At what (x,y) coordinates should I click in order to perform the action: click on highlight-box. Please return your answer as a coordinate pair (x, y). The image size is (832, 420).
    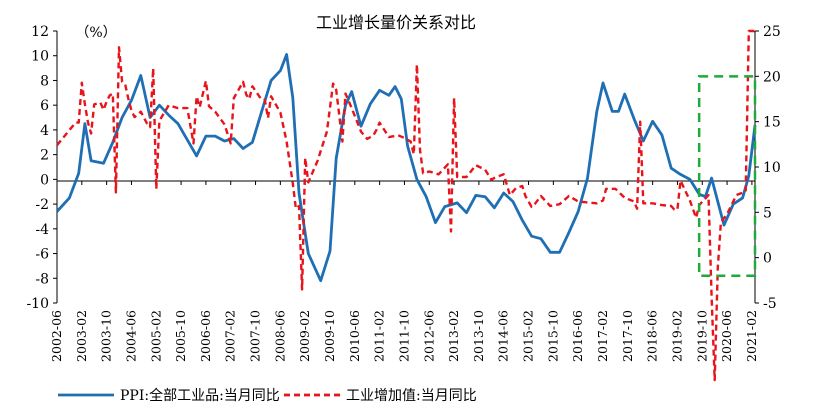
    Looking at the image, I should click on (727, 176).